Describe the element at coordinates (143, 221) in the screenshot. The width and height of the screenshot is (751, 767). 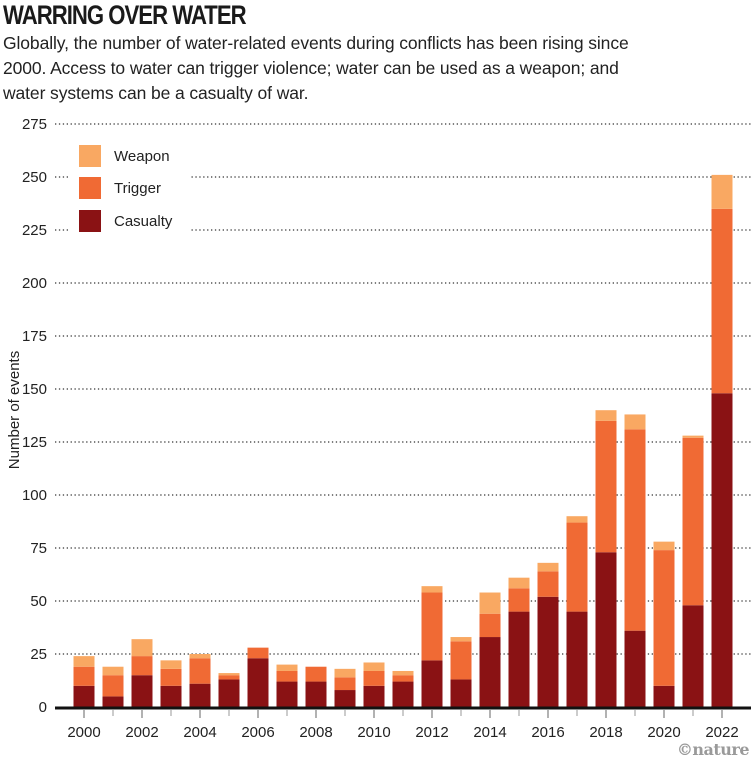
I see `legend-label-casualty: Casualty` at that location.